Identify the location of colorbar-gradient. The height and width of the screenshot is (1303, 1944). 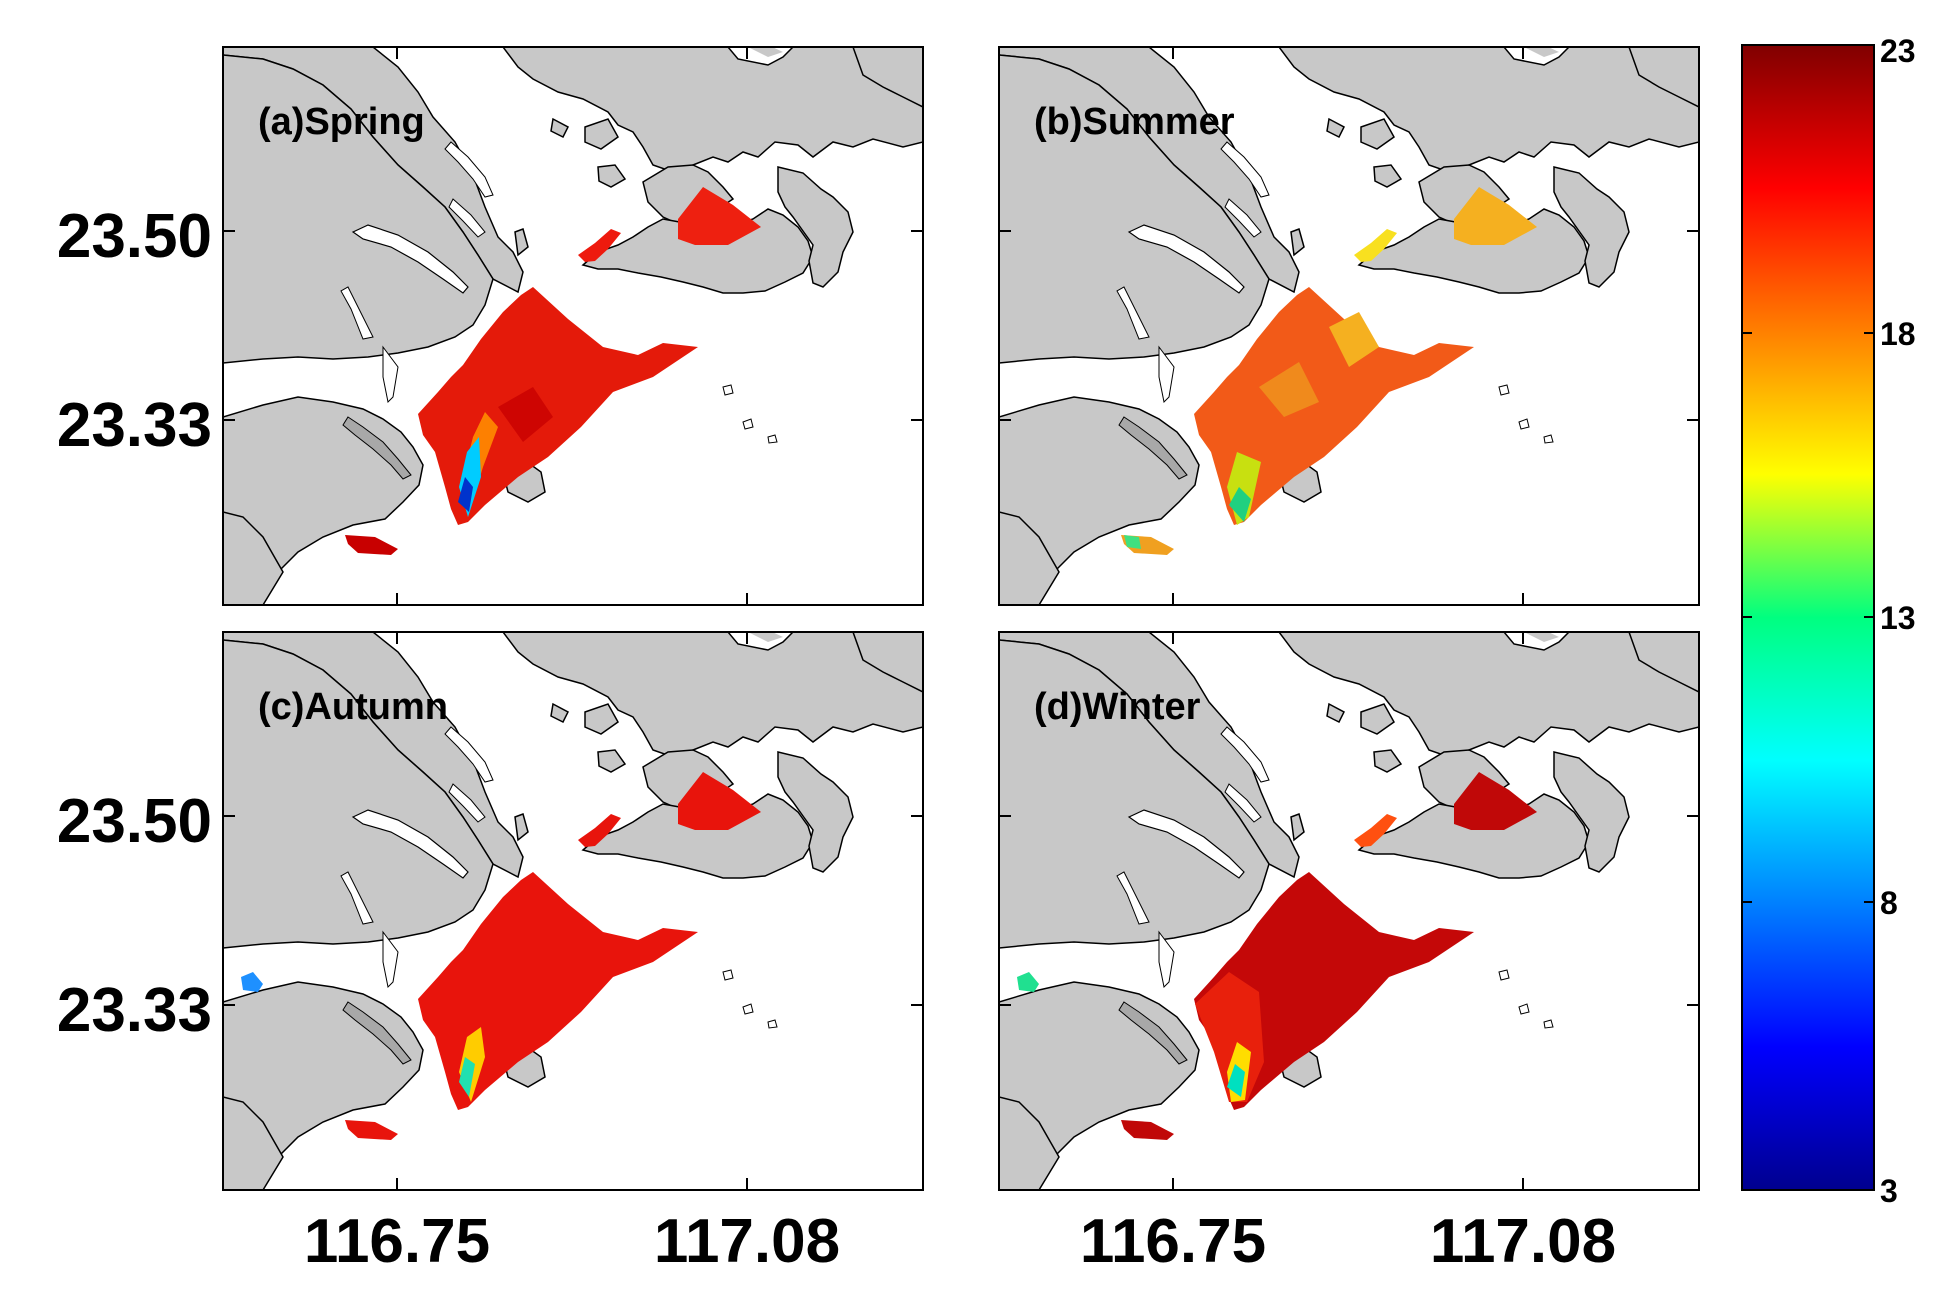
(1808, 617).